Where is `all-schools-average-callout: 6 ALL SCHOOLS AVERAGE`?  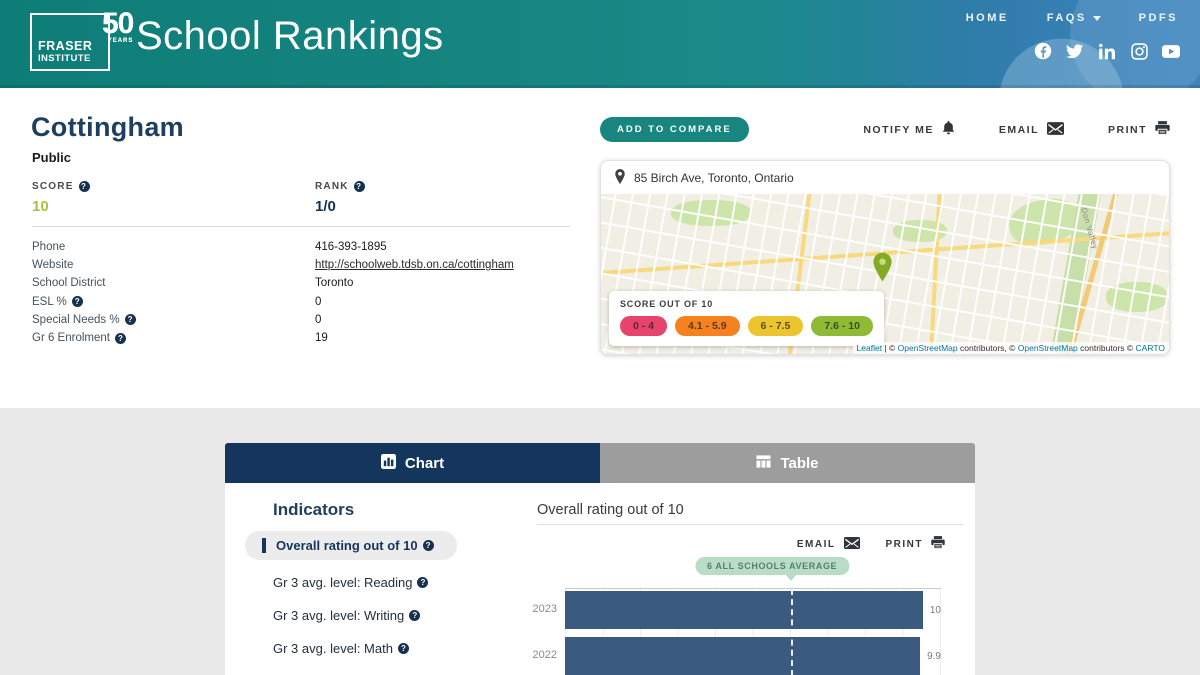 all-schools-average-callout: 6 ALL SCHOOLS AVERAGE is located at coordinates (772, 566).